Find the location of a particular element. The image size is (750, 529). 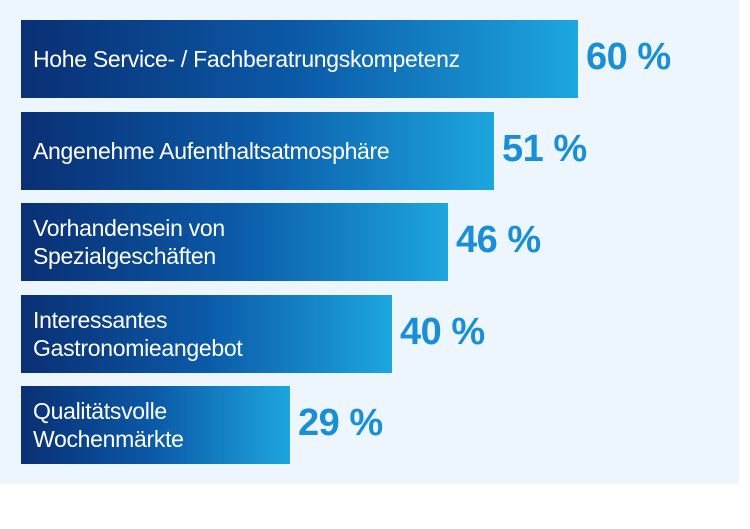

value-label: 29 % is located at coordinates (340, 423).